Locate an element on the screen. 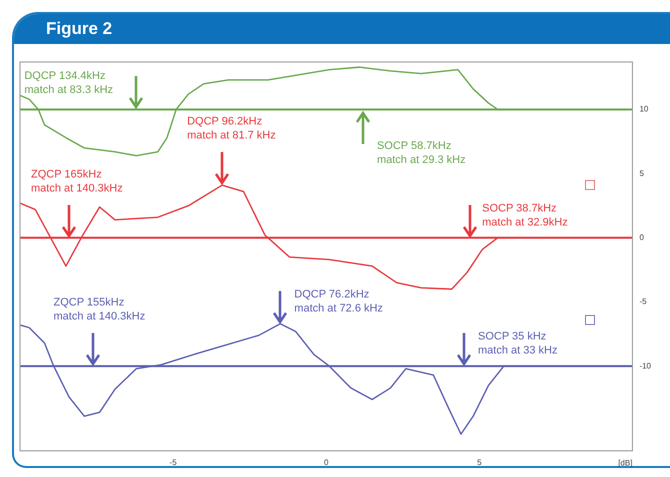 Image resolution: width=670 pixels, height=477 pixels. annotation: DQCP 76.2kHz match at 72.6 kHz is located at coordinates (338, 301).